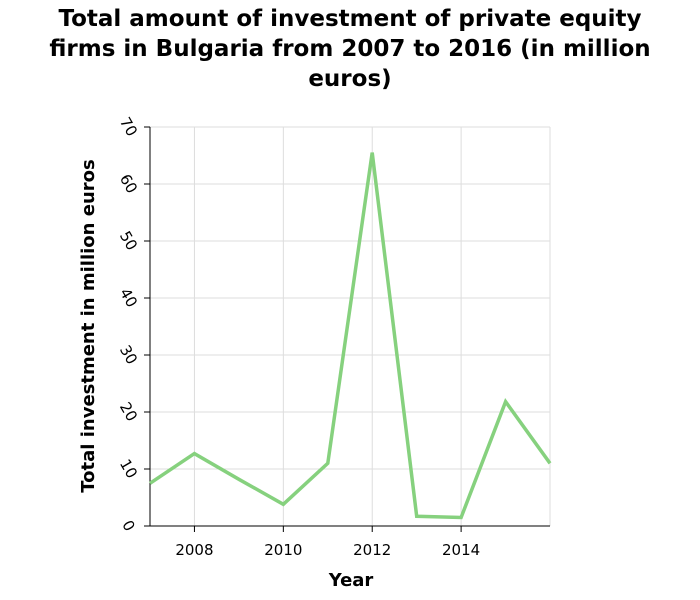  Describe the element at coordinates (128, 412) in the screenshot. I see `y-tick-label: 20` at that location.